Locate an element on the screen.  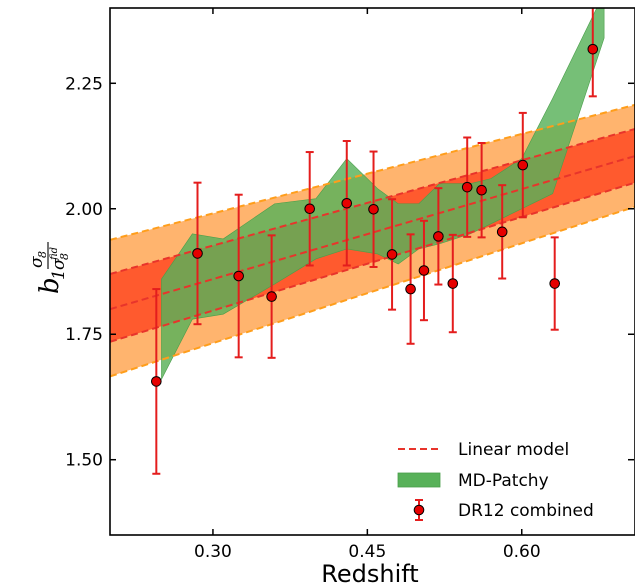
legend-entry-dr12-combined: DR12 combined is located at coordinates (503, 510).